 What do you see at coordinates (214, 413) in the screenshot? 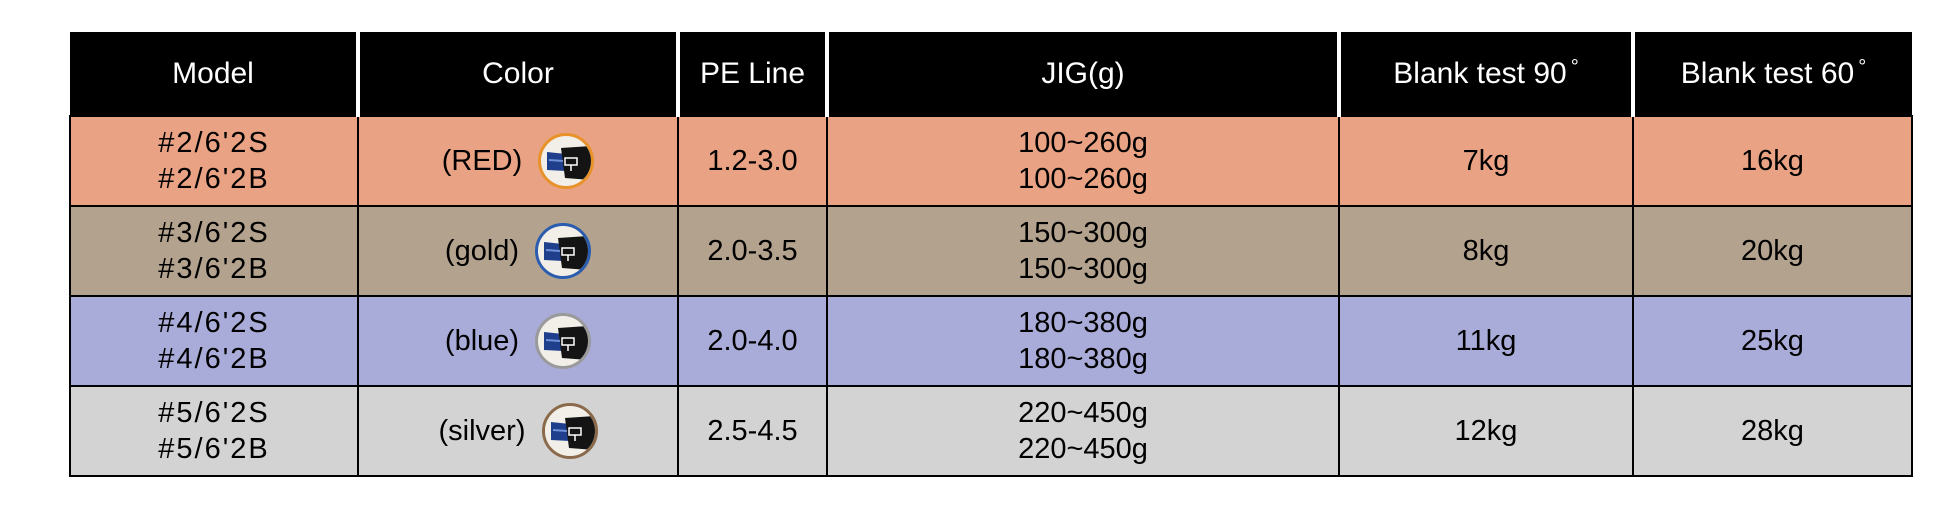
I see `model-s: #5/6'2S` at bounding box center [214, 413].